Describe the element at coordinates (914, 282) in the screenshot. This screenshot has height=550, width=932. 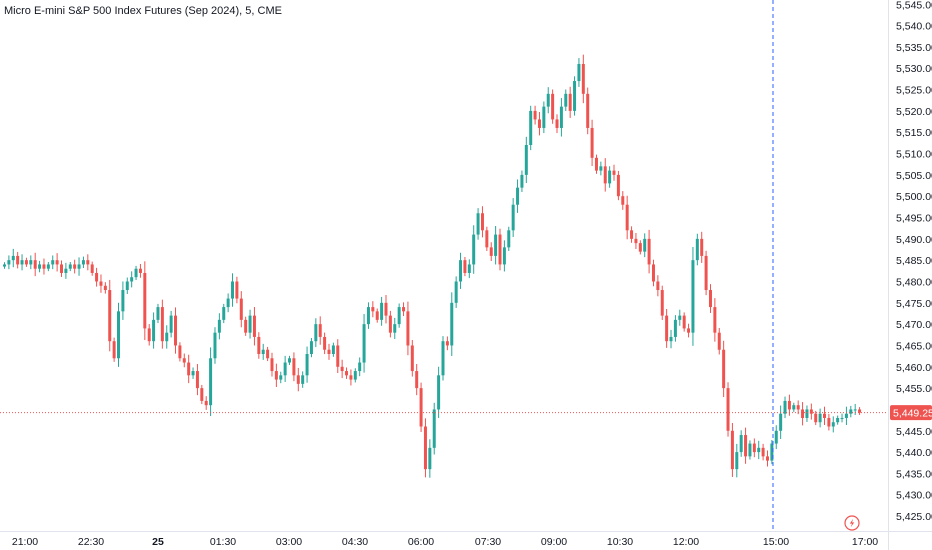
I see `y-tick-label: 5,480.00` at that location.